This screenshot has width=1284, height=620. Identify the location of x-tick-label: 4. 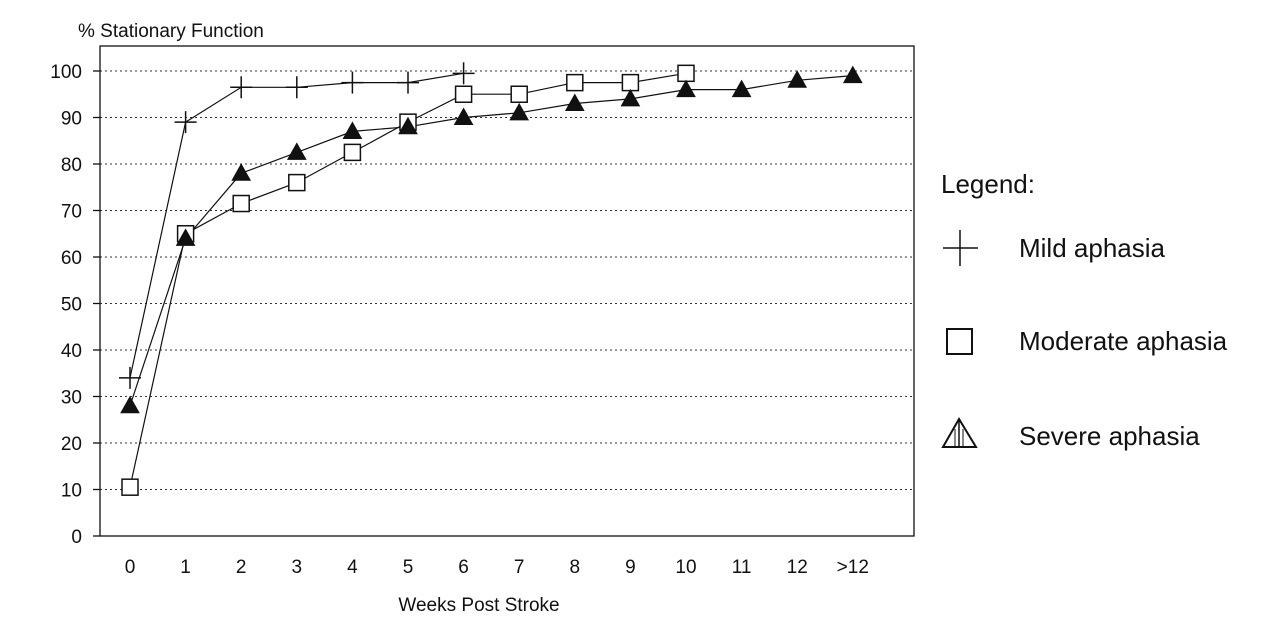
(352, 567).